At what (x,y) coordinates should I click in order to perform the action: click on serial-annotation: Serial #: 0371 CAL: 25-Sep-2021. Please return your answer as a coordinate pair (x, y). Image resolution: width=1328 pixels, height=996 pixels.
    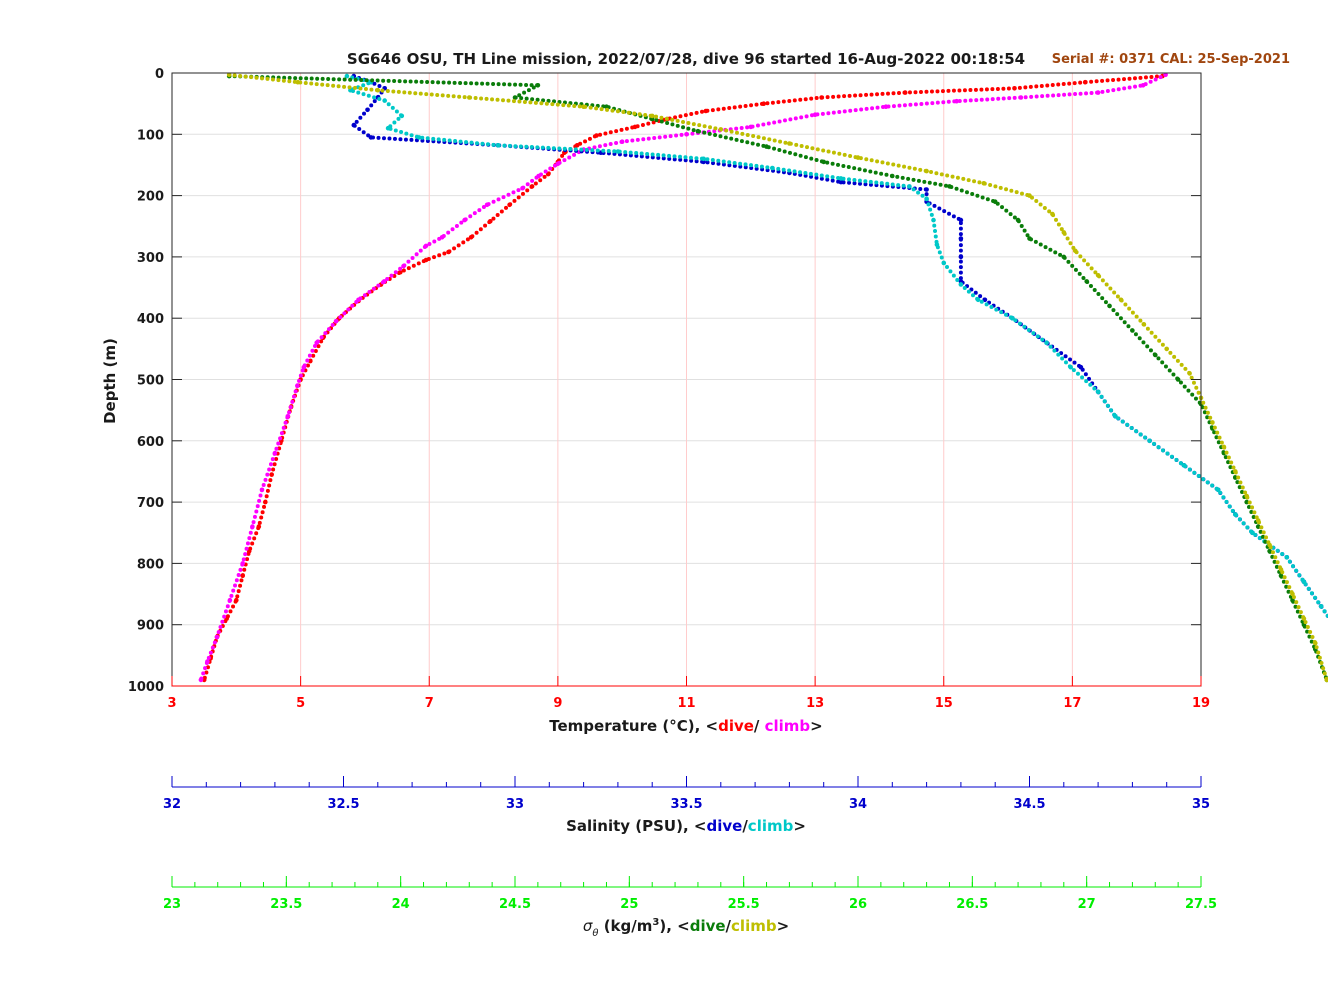
    Looking at the image, I should click on (1171, 59).